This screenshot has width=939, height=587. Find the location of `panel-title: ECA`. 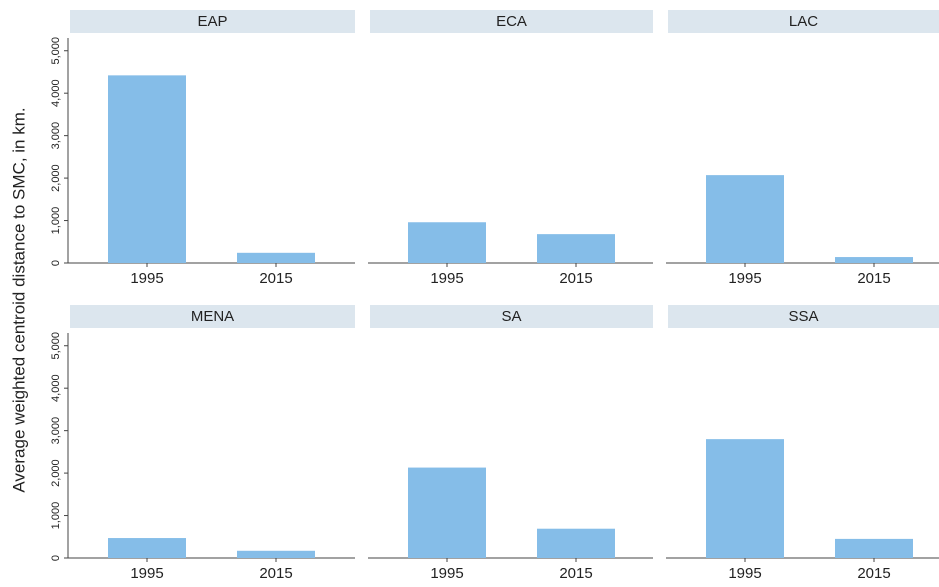

panel-title: ECA is located at coordinates (511, 21).